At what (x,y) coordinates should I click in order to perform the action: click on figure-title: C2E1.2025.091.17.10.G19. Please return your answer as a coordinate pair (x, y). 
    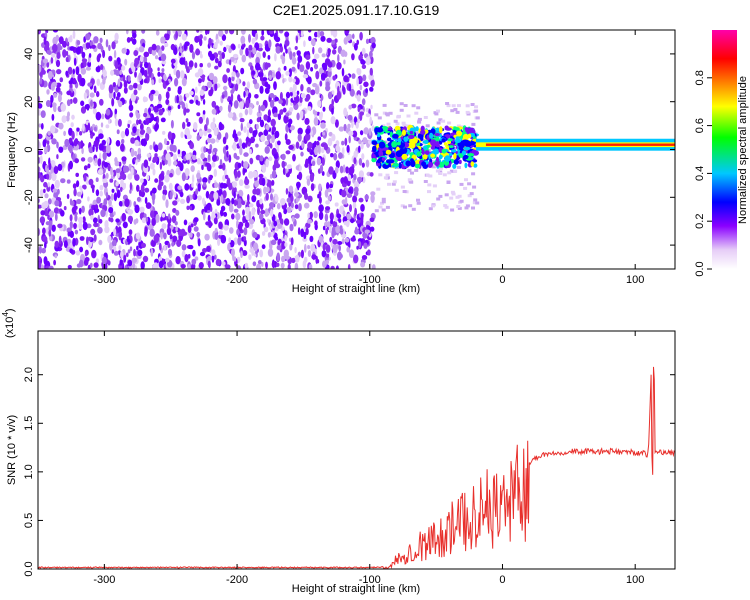
    Looking at the image, I should click on (356, 10).